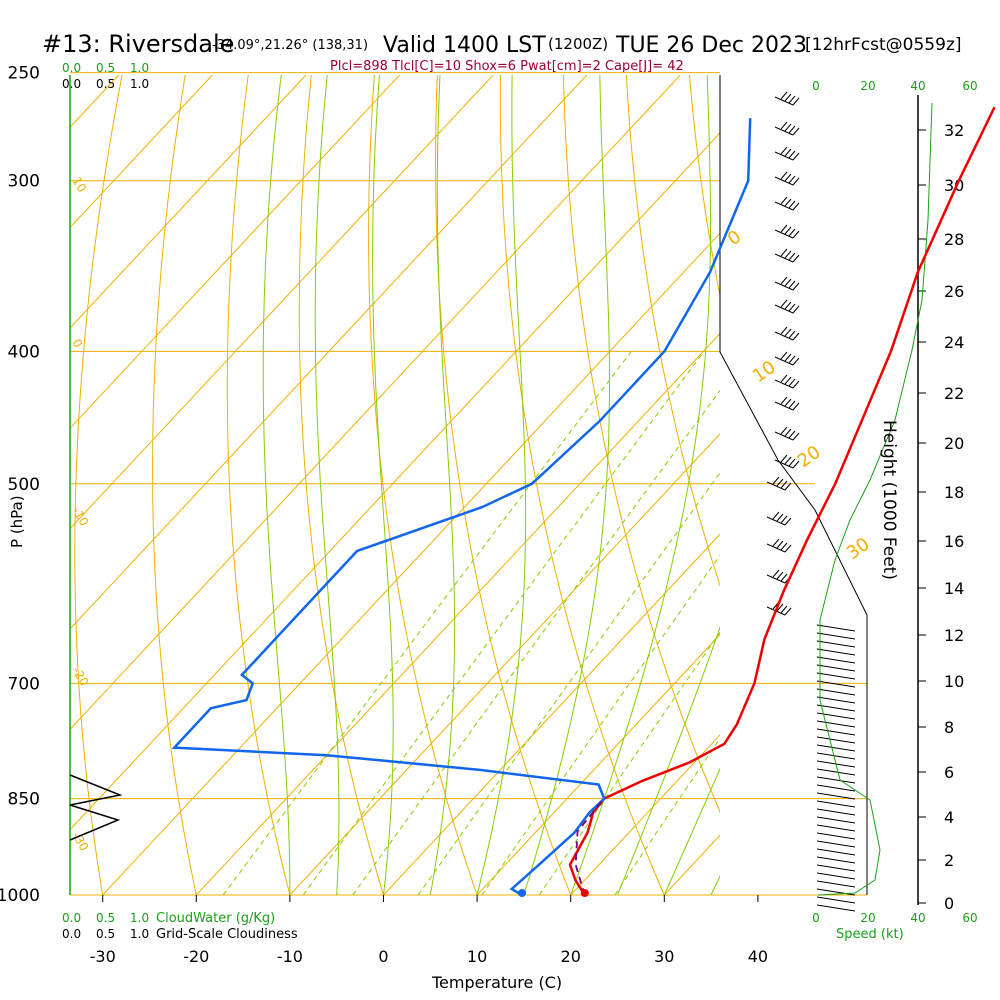 The width and height of the screenshot is (1000, 1000). I want to click on cloudwater-label: CloudWater (g/Kg), so click(215, 918).